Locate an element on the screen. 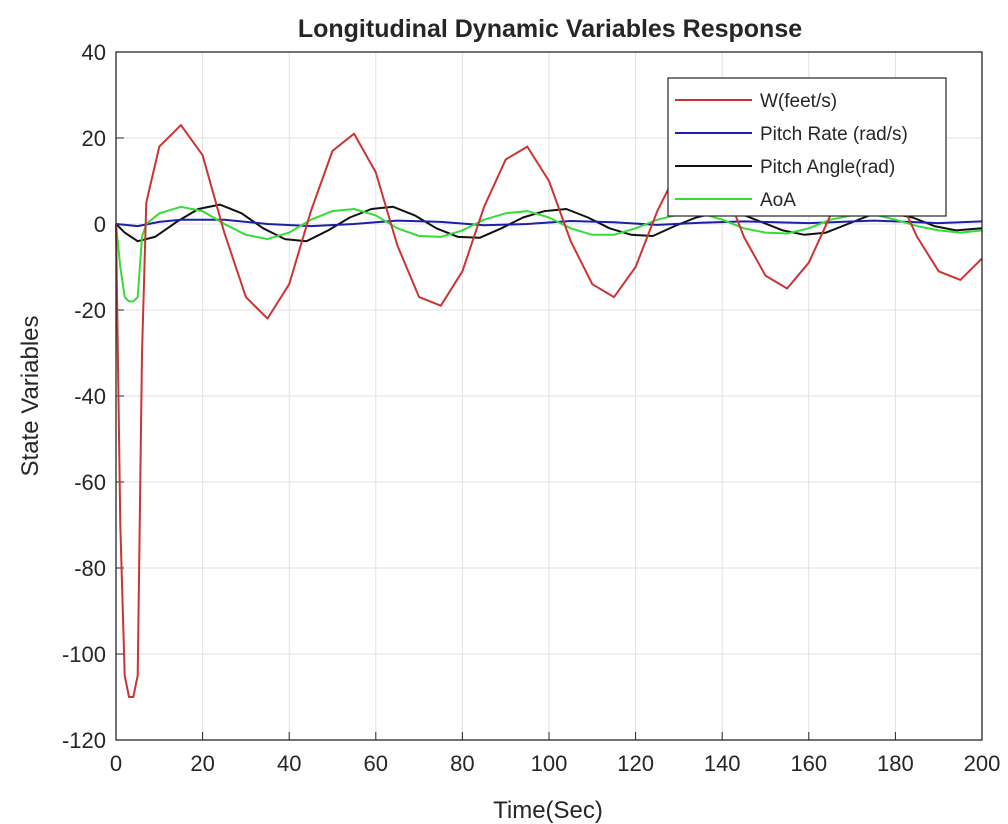 The image size is (1008, 824). x-tick-label: 100 is located at coordinates (549, 763).